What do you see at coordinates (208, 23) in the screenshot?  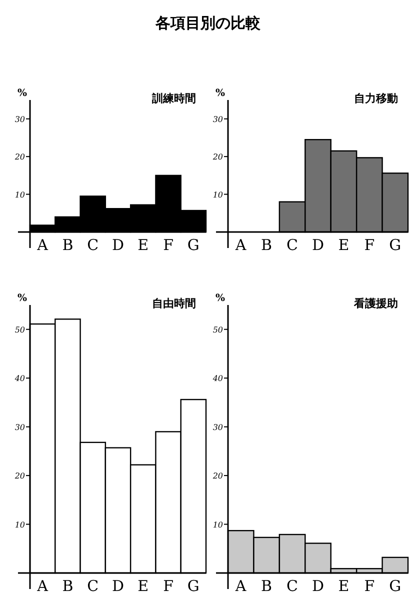 I see `text: 各項目別の比較` at bounding box center [208, 23].